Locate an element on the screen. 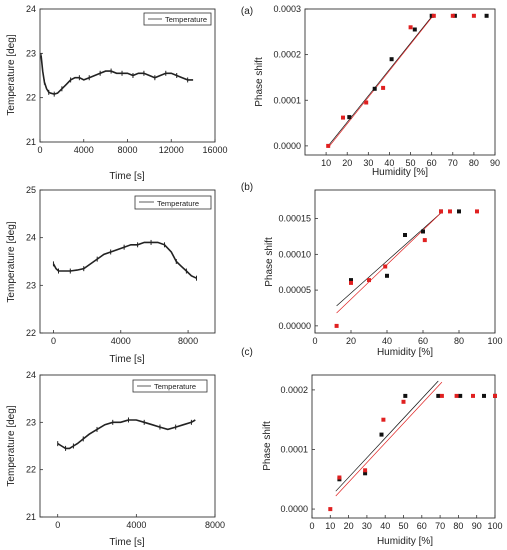  x-tick-label: 12000 is located at coordinates (171, 150).